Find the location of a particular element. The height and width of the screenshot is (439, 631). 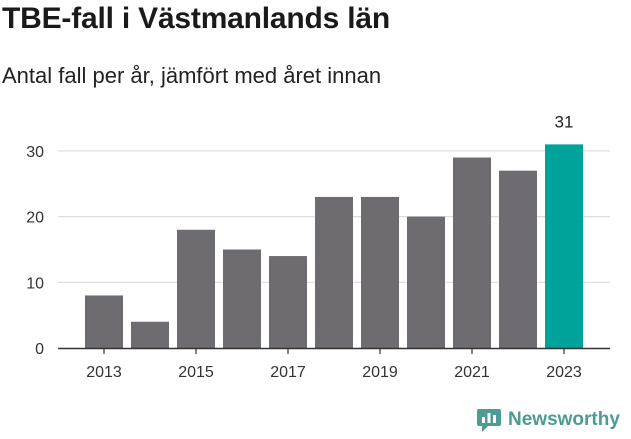

bar-2015 is located at coordinates (196, 288).